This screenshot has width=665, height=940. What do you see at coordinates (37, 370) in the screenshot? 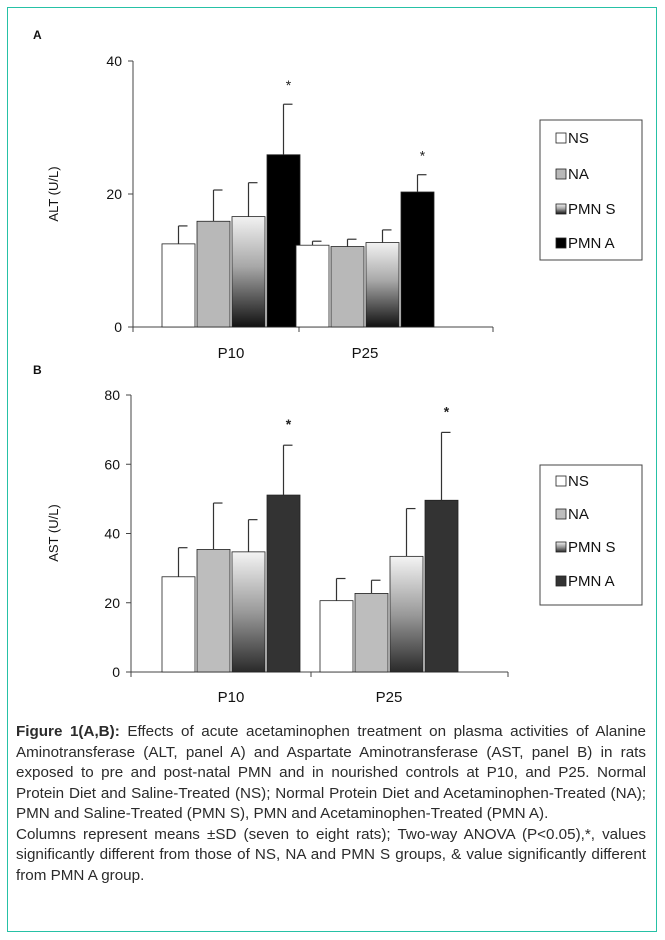
I see `panel-label: B` at bounding box center [37, 370].